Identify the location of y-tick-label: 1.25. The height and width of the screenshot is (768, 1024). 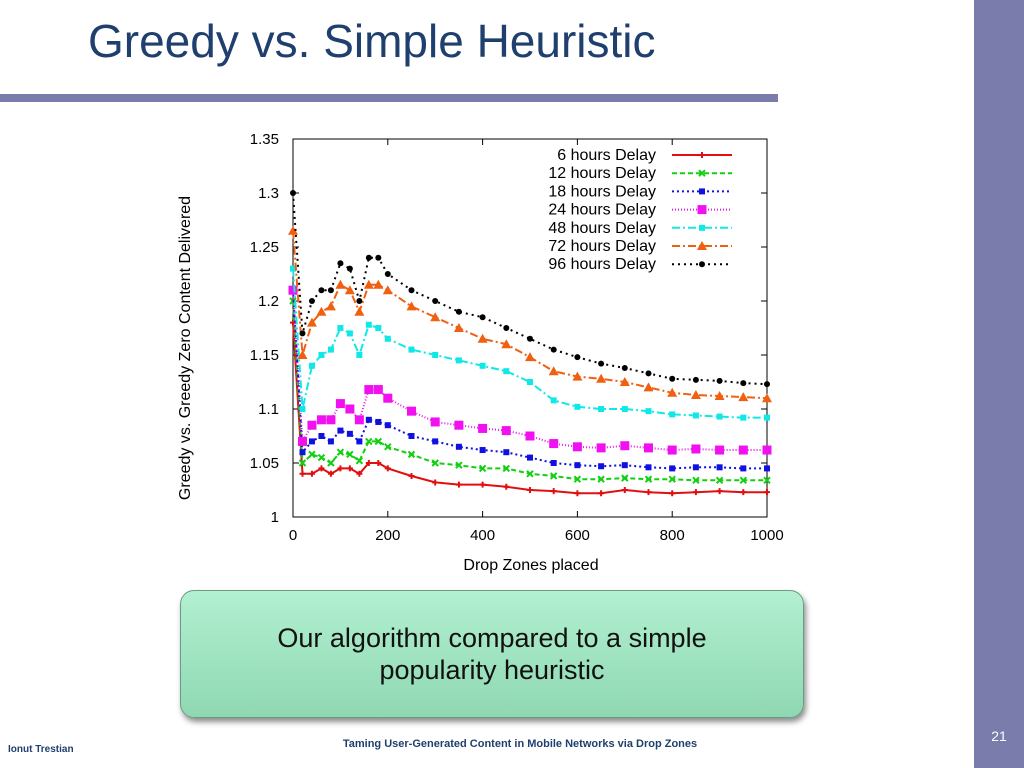
(264, 247).